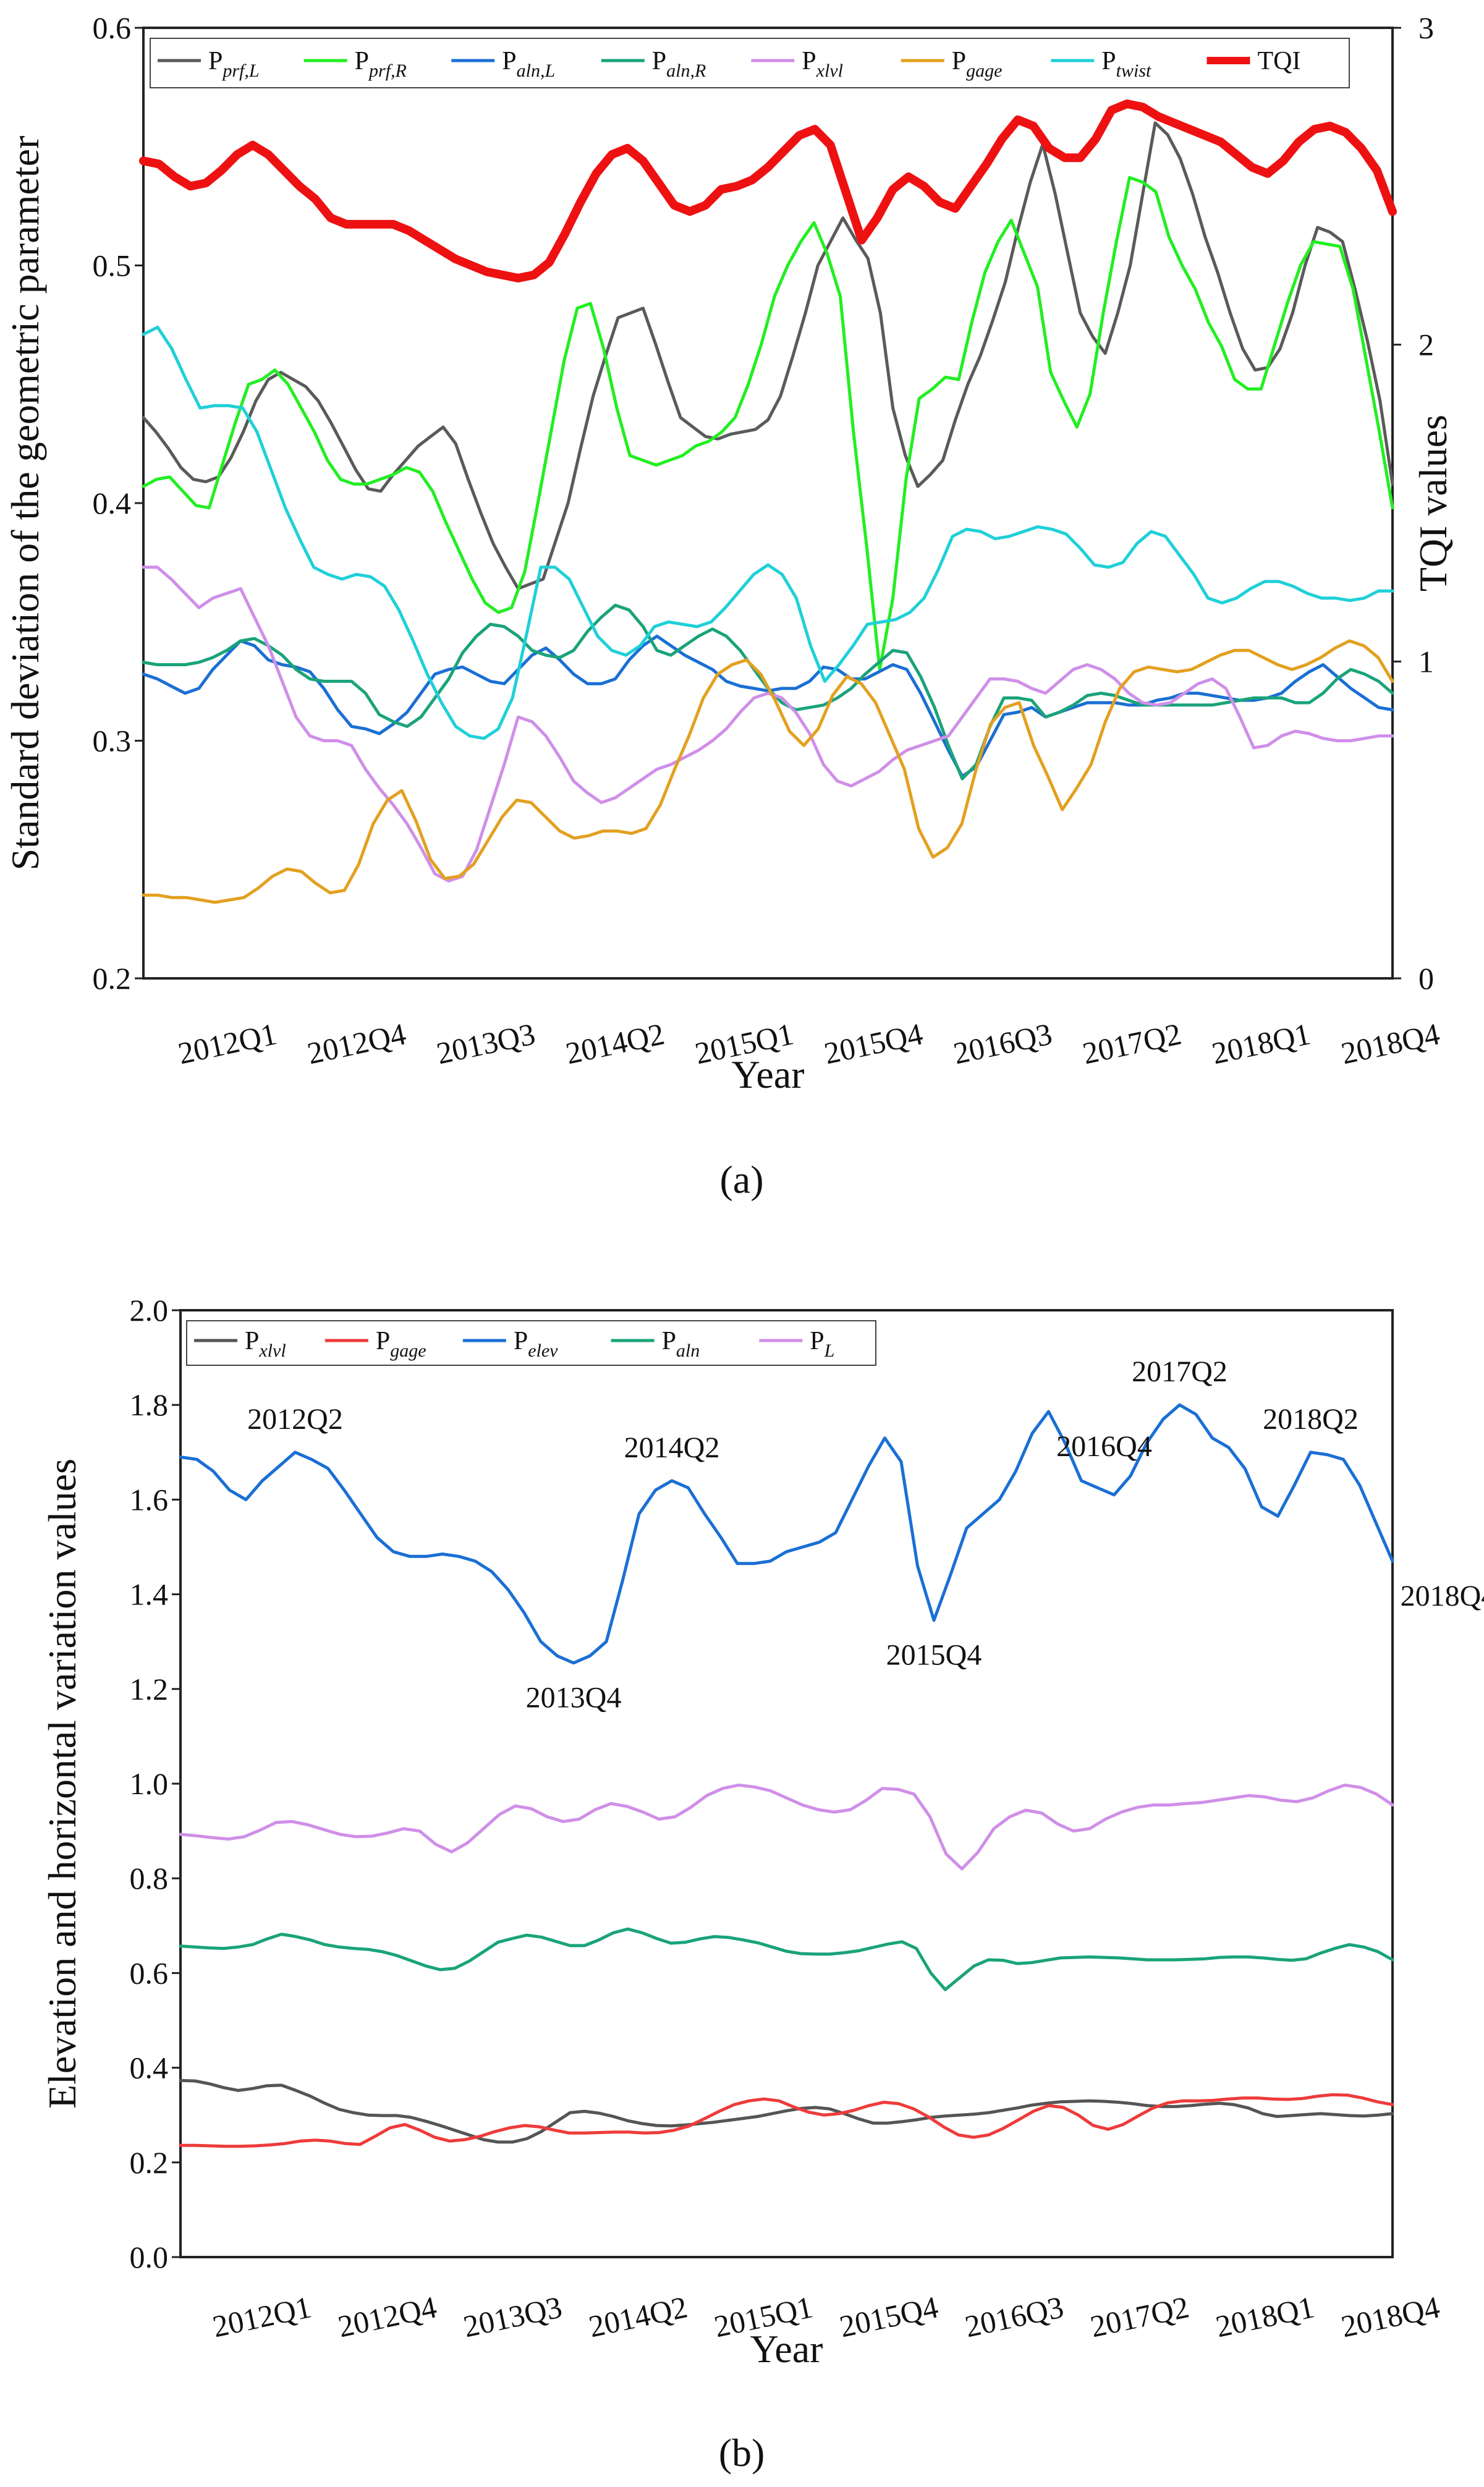 This screenshot has height=2487, width=1484. Describe the element at coordinates (1426, 345) in the screenshot. I see `y2-tick-label: 2` at that location.